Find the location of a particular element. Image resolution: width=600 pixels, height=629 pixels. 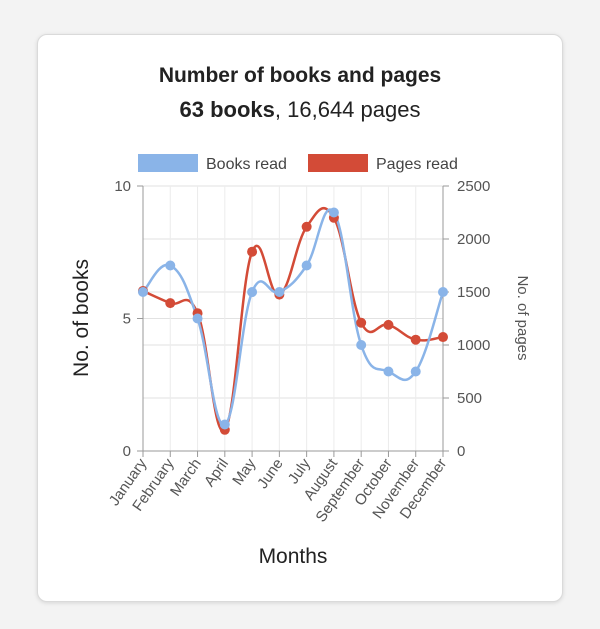

right-tick-label: 2000 is located at coordinates (473, 239).